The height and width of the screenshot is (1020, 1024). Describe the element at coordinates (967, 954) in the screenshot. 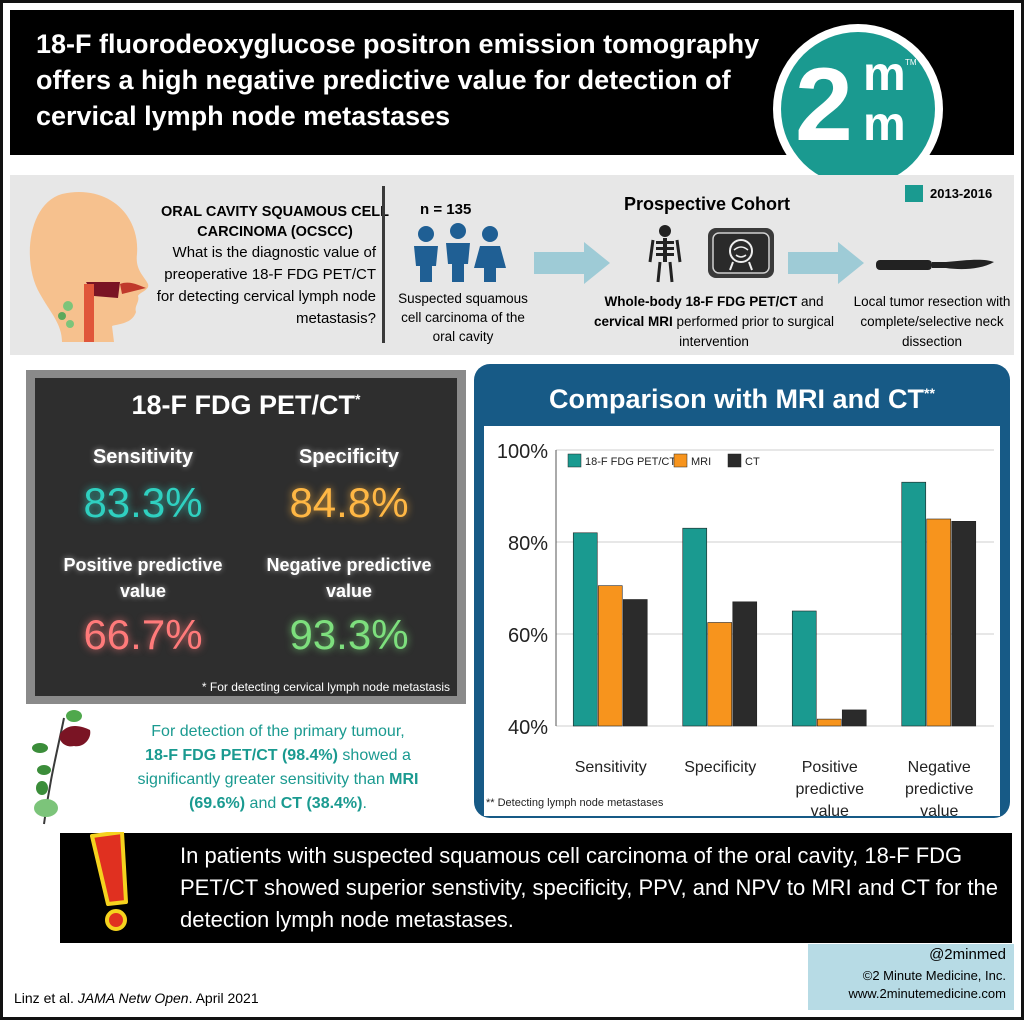

I see `social-handle: @2minmed` at that location.